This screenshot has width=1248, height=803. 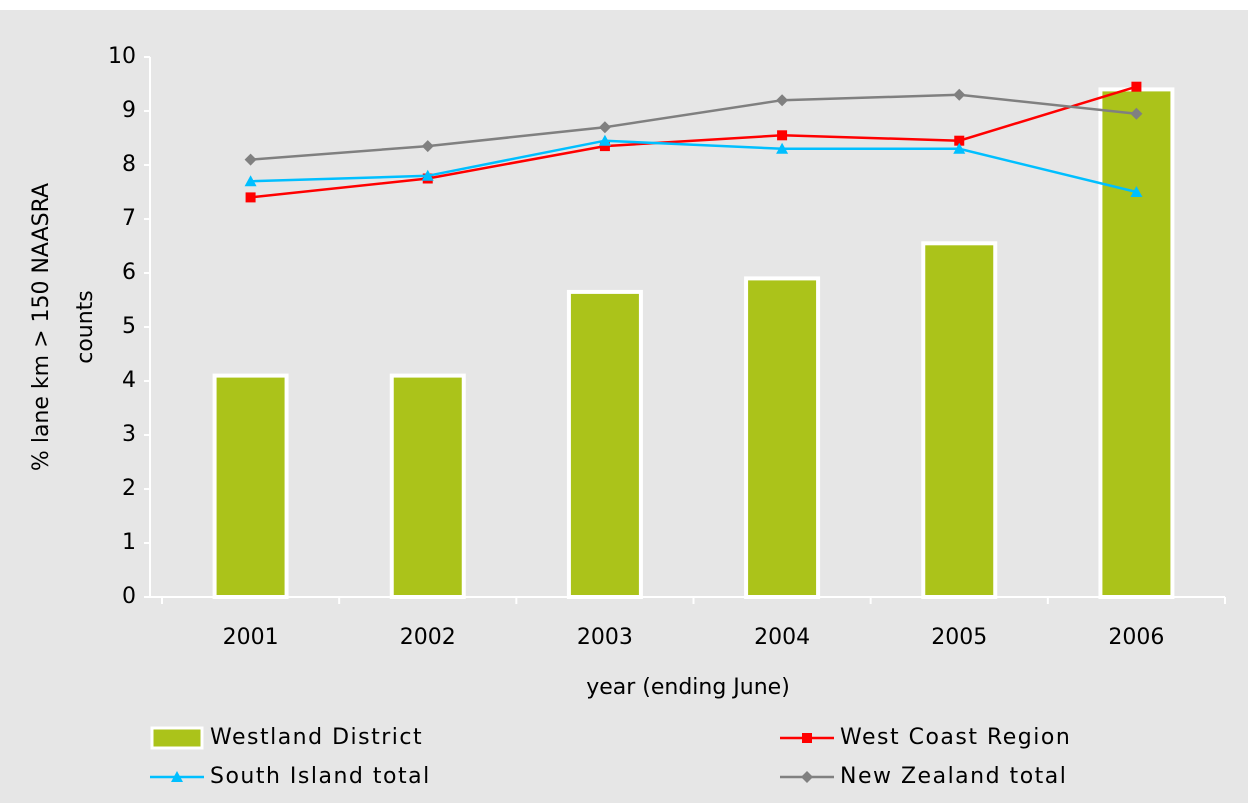 What do you see at coordinates (85, 327) in the screenshot?
I see `y-axis-label: counts` at bounding box center [85, 327].